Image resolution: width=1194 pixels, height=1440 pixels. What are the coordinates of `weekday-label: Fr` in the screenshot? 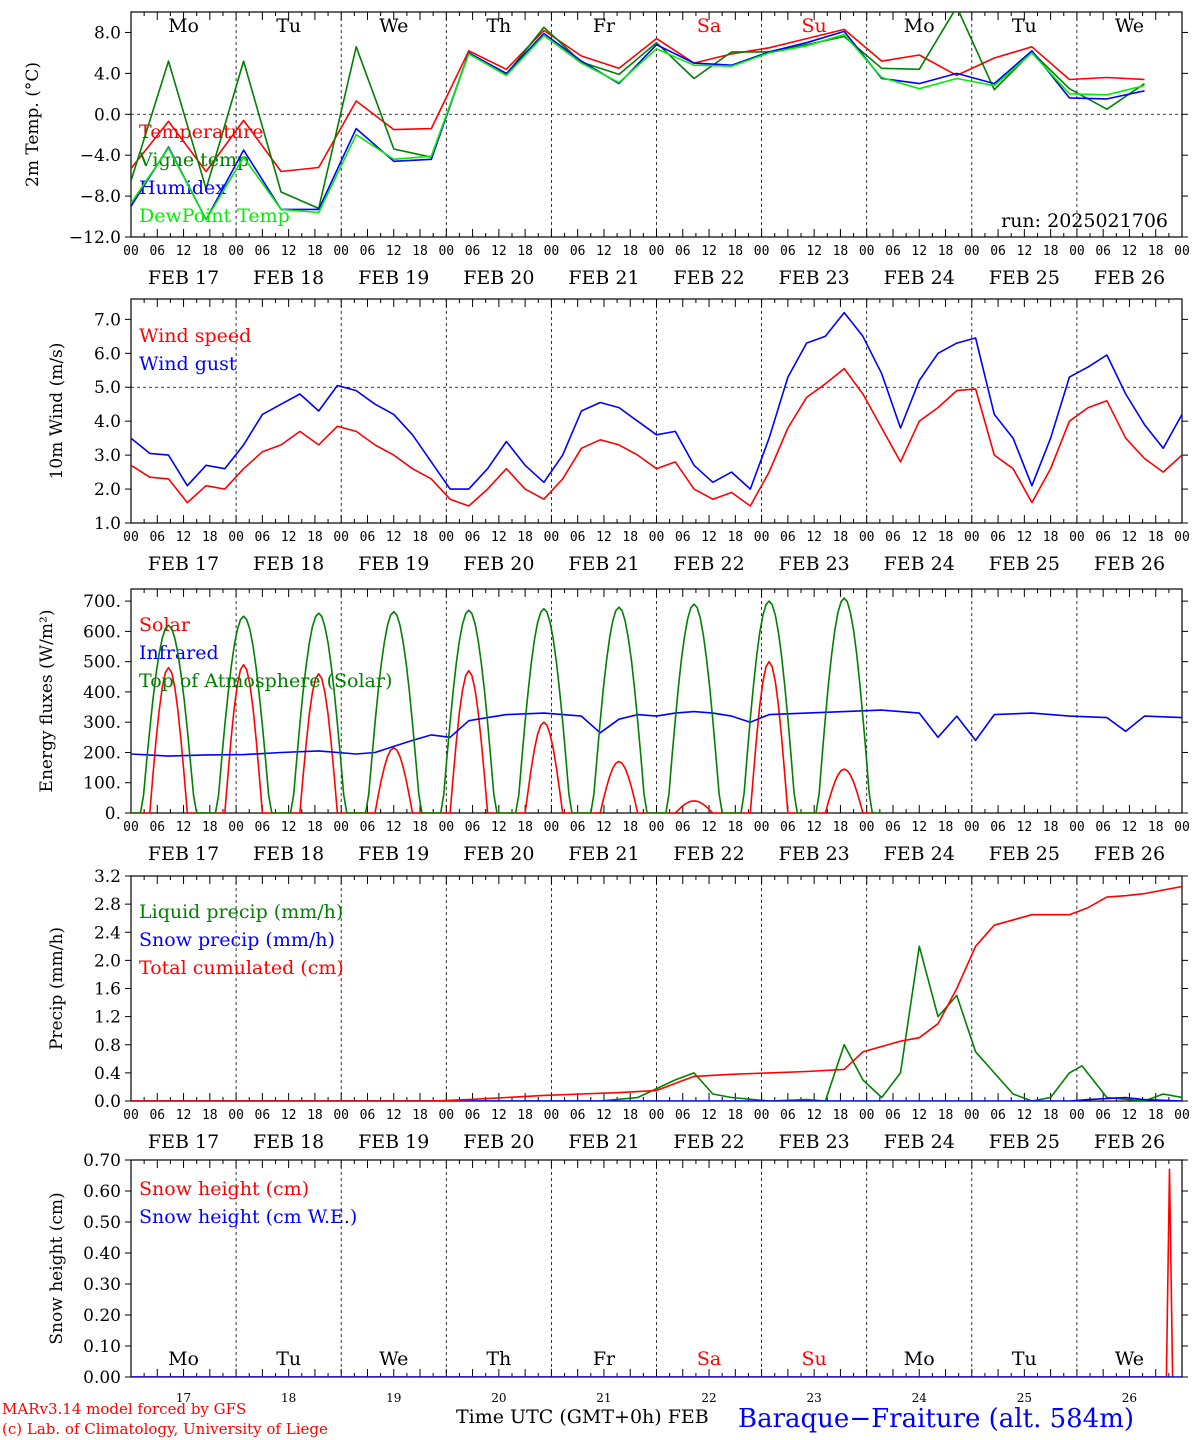 It's located at (604, 1359).